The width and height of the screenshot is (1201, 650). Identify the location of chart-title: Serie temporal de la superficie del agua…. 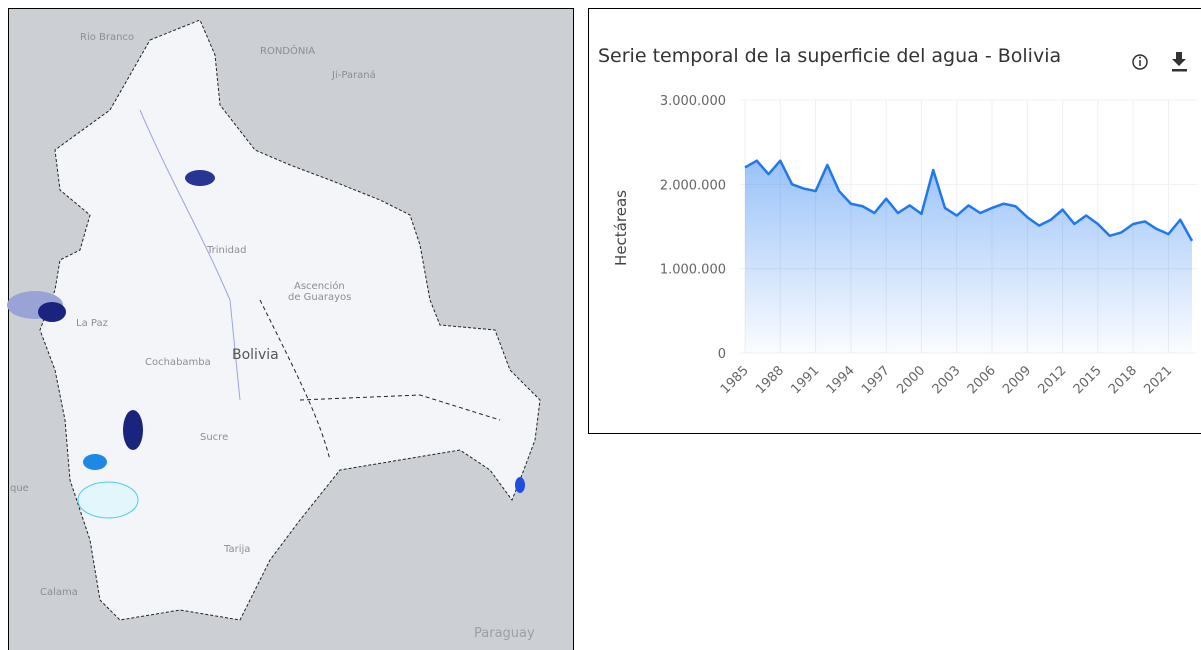
(829, 56).